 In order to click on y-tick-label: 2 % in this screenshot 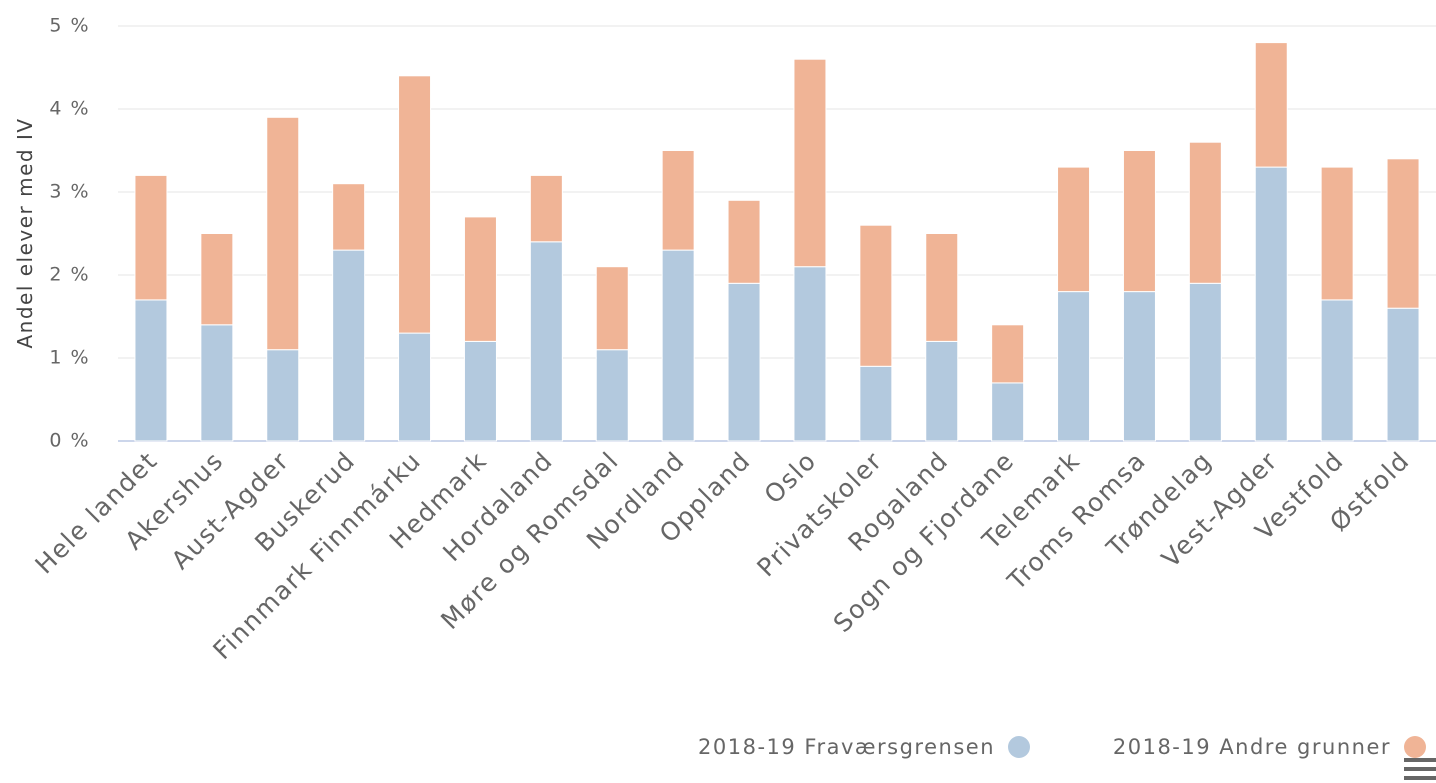, I will do `click(69, 275)`.